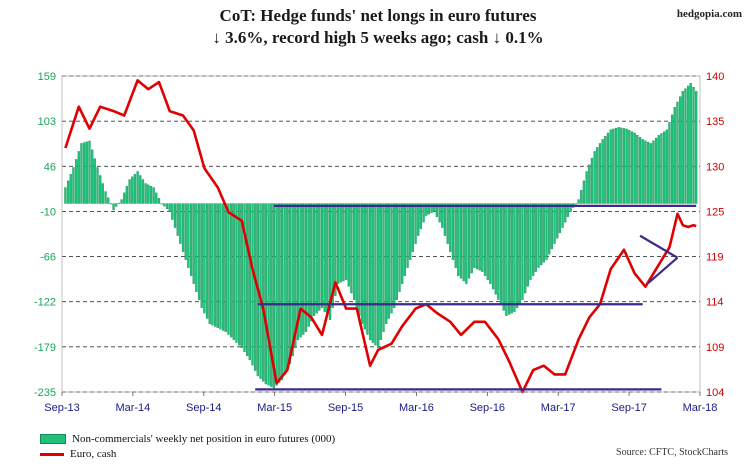 The width and height of the screenshot is (756, 470). I want to click on x-tick-label: Sep-16, so click(487, 408).